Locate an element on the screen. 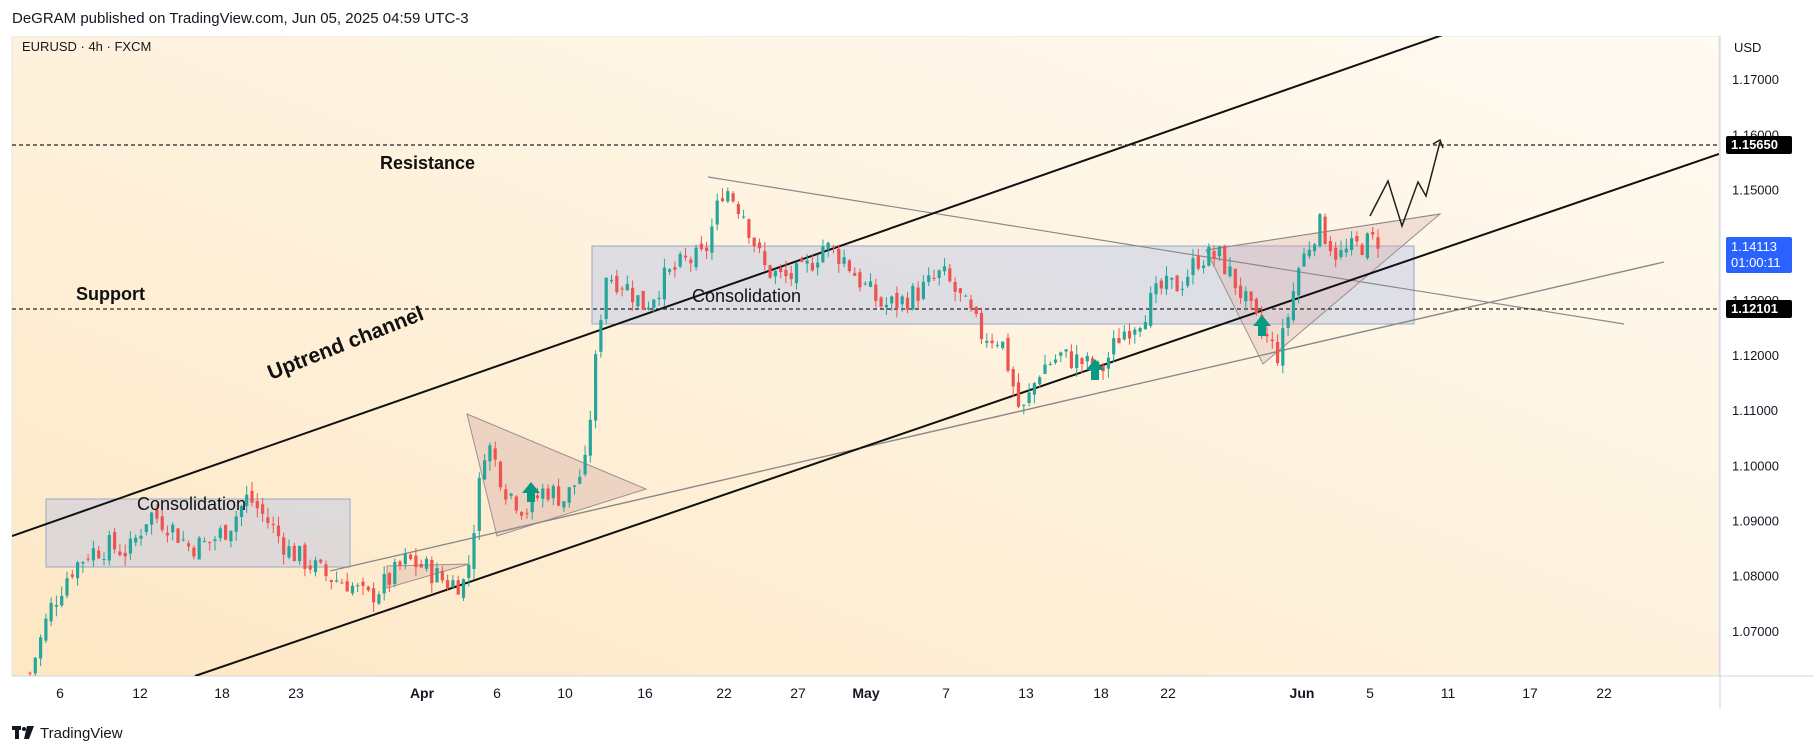 This screenshot has height=754, width=1814. current-price-badge is located at coordinates (1759, 255).